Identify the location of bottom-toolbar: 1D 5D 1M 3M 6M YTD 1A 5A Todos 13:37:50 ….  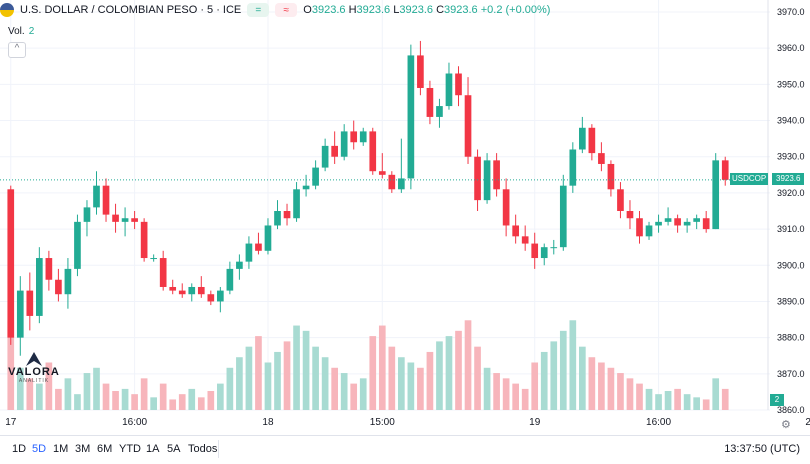
(405, 449).